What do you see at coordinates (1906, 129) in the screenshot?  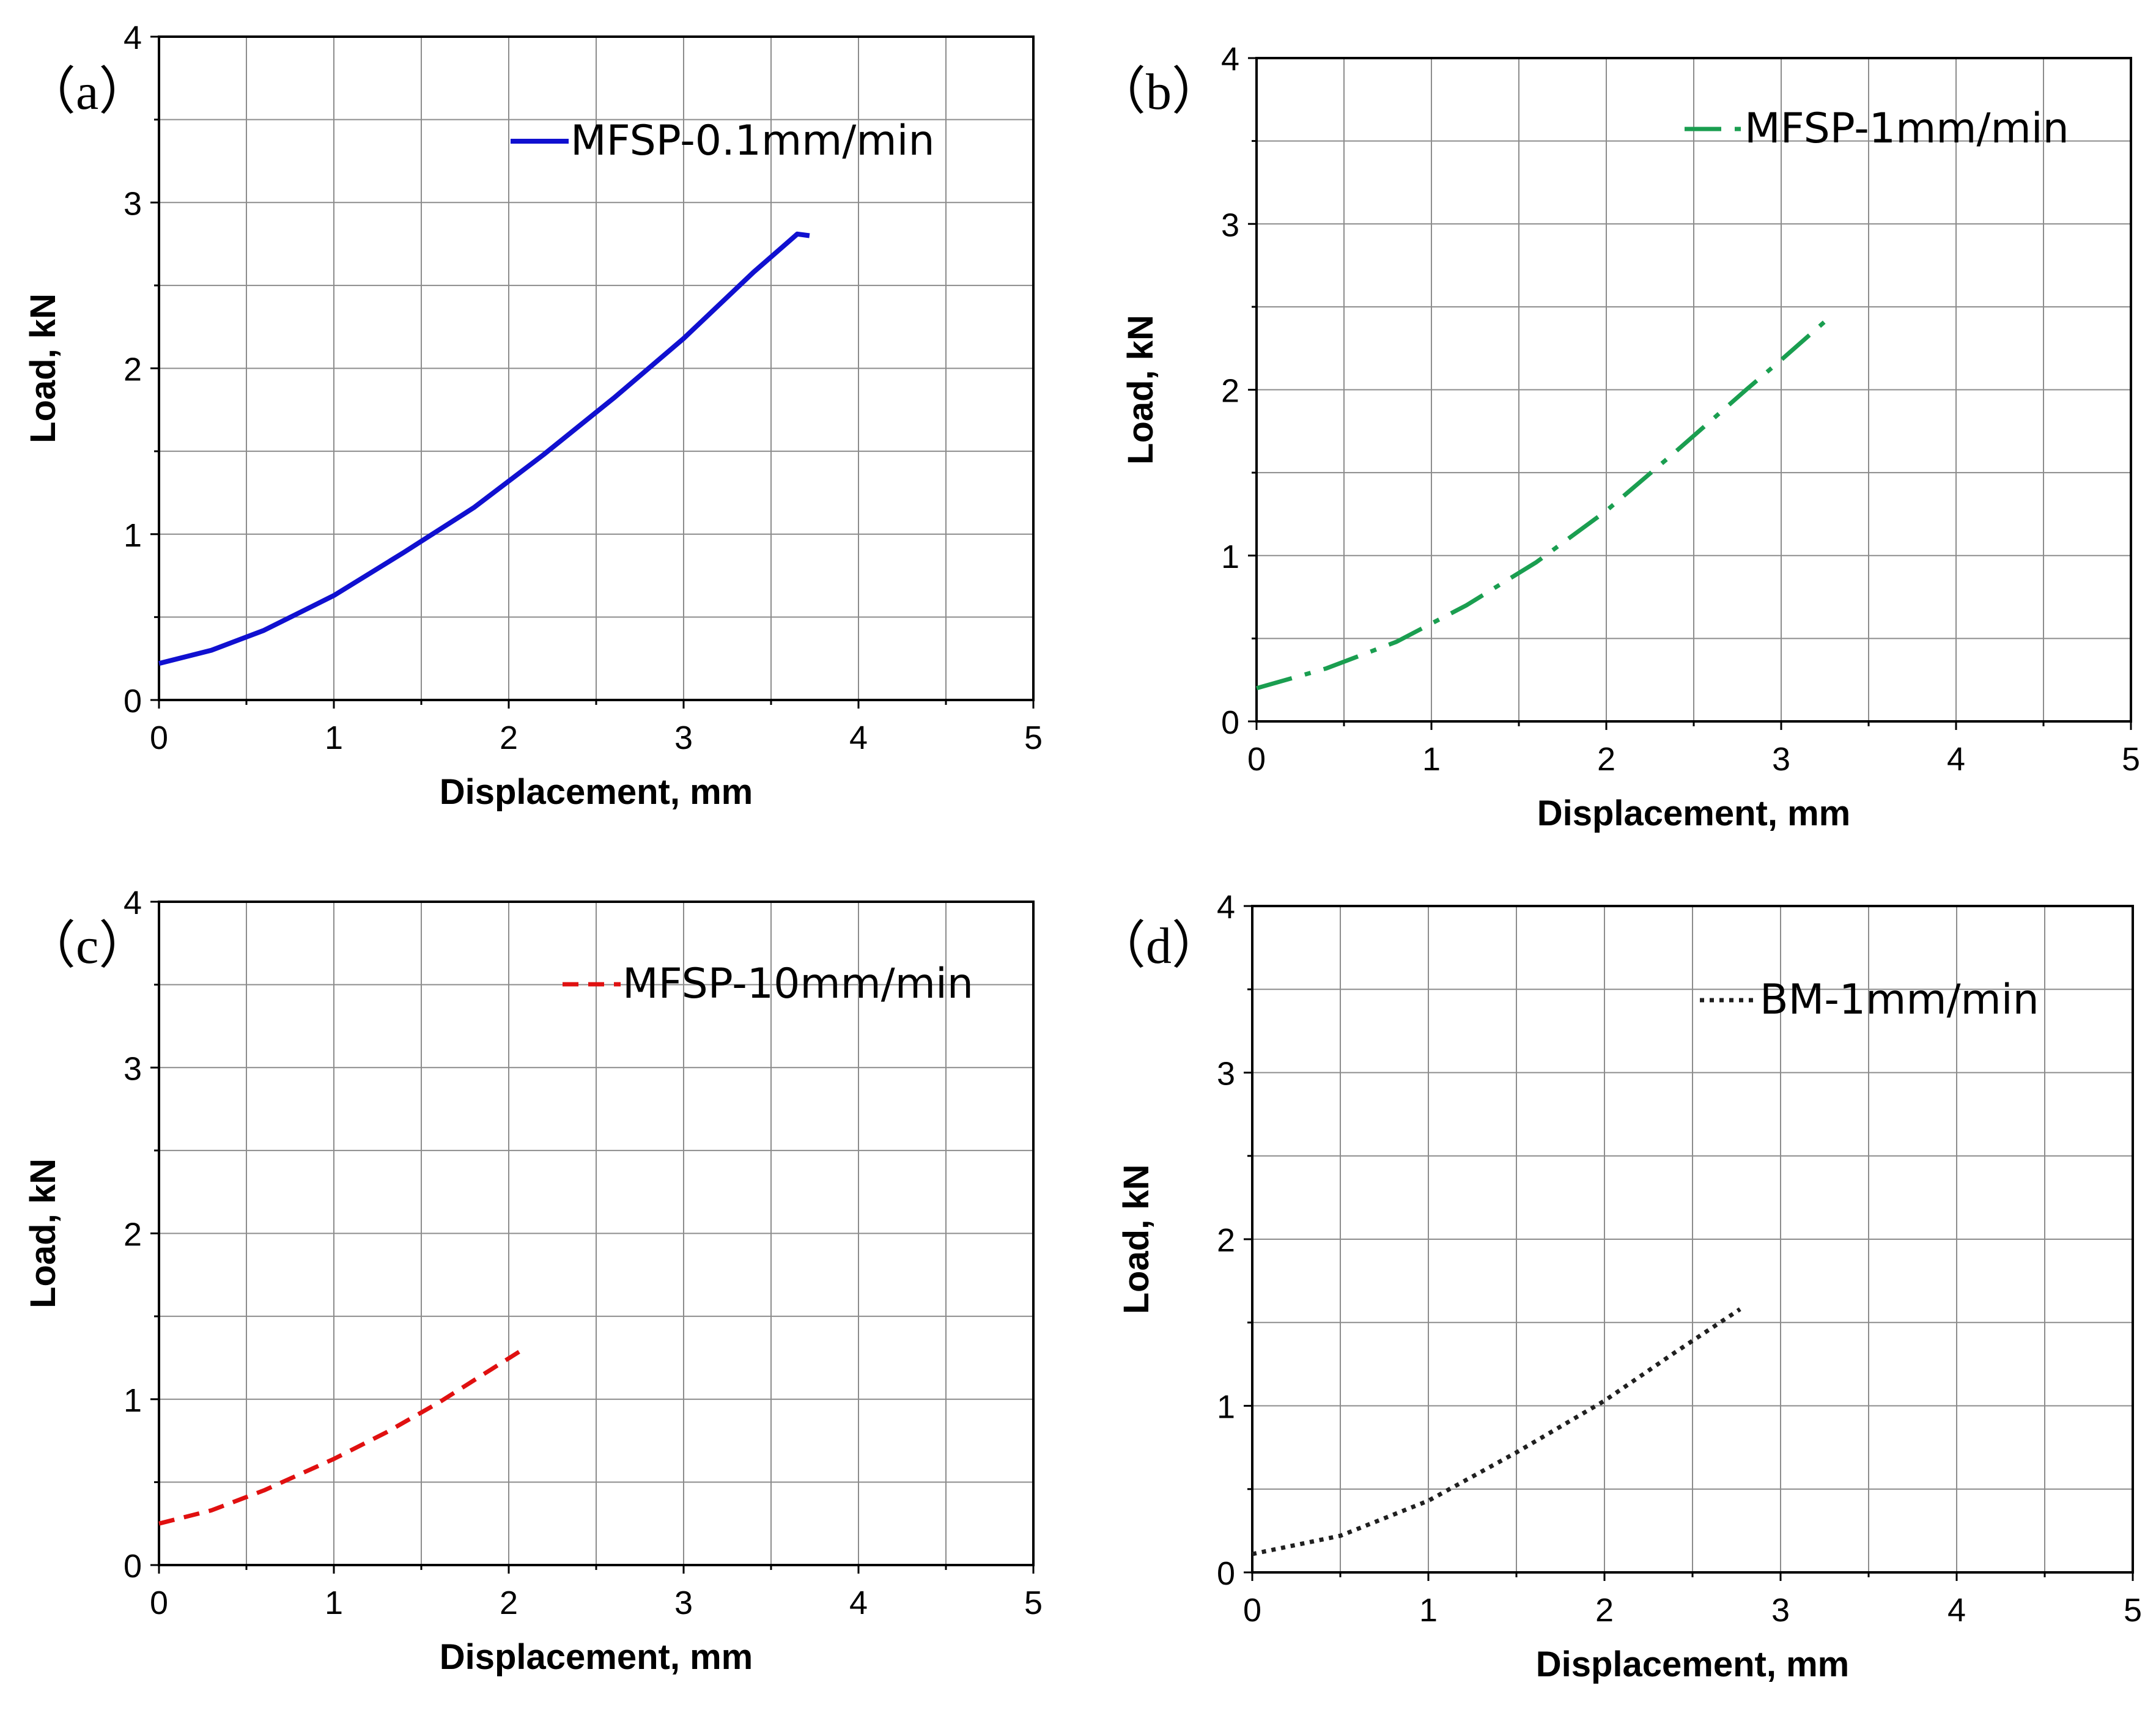 I see `legend-label: MFSP-1mm/min` at bounding box center [1906, 129].